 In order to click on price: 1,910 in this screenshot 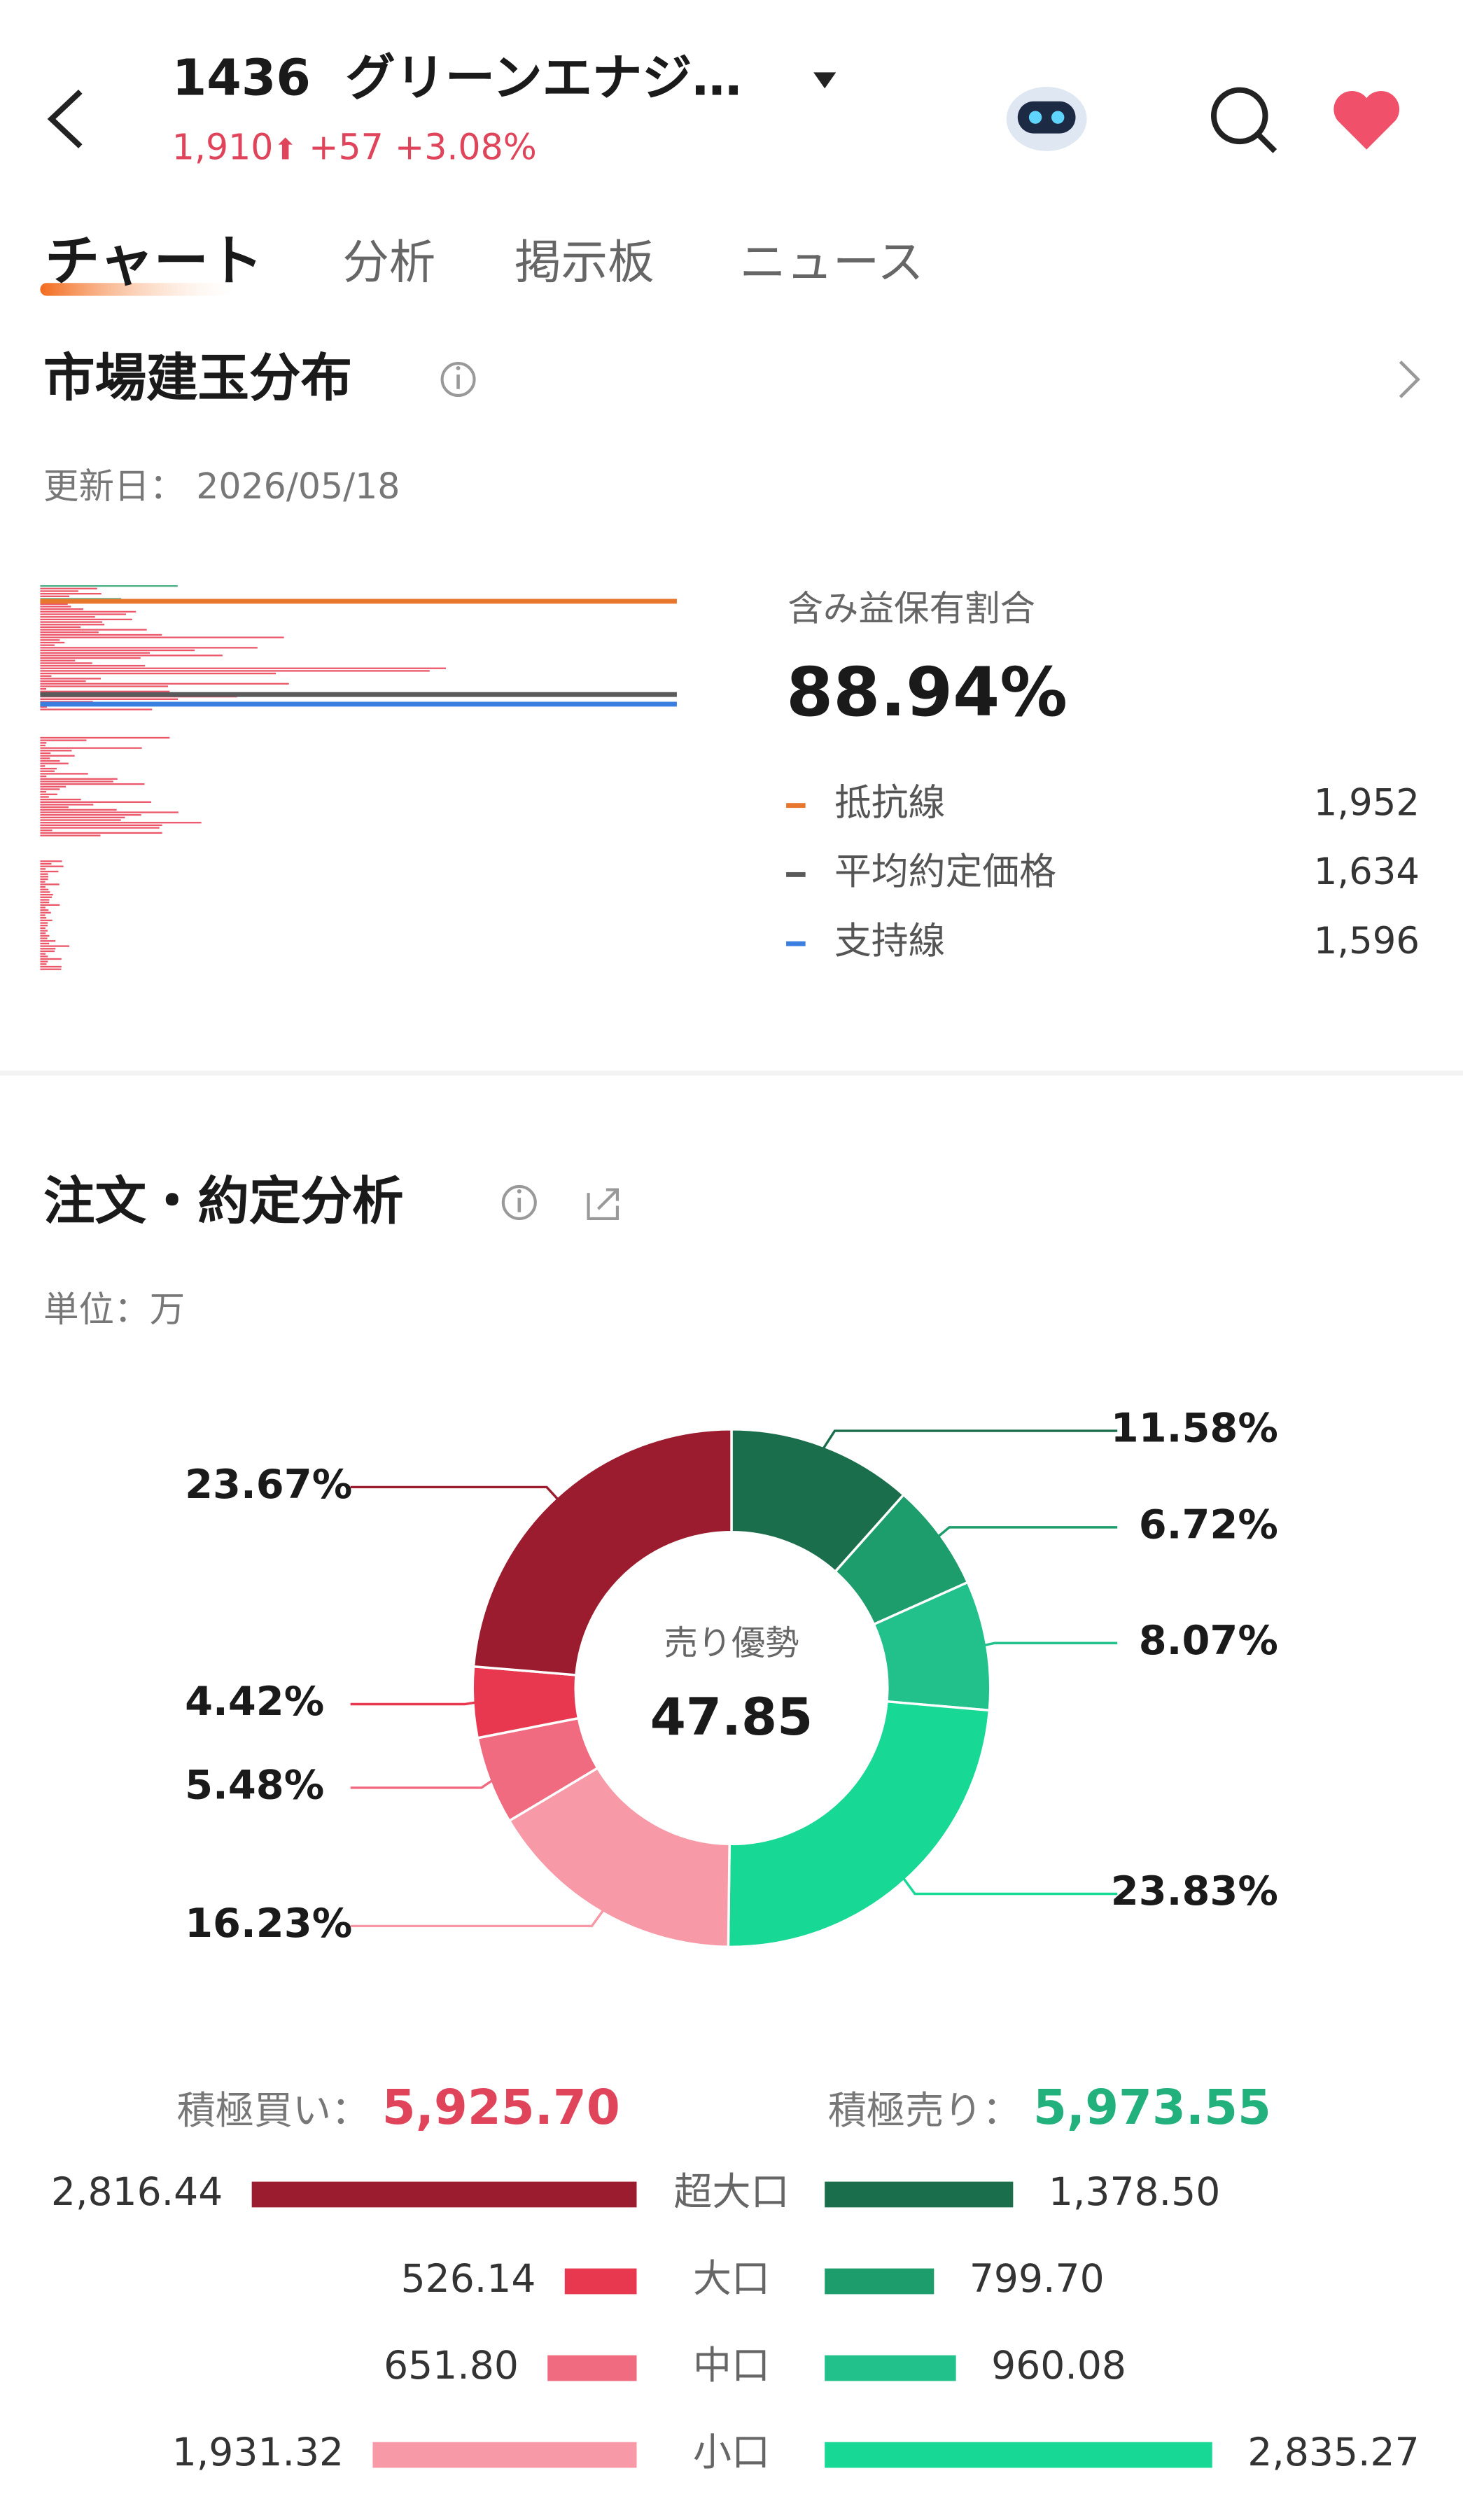, I will do `click(223, 148)`.